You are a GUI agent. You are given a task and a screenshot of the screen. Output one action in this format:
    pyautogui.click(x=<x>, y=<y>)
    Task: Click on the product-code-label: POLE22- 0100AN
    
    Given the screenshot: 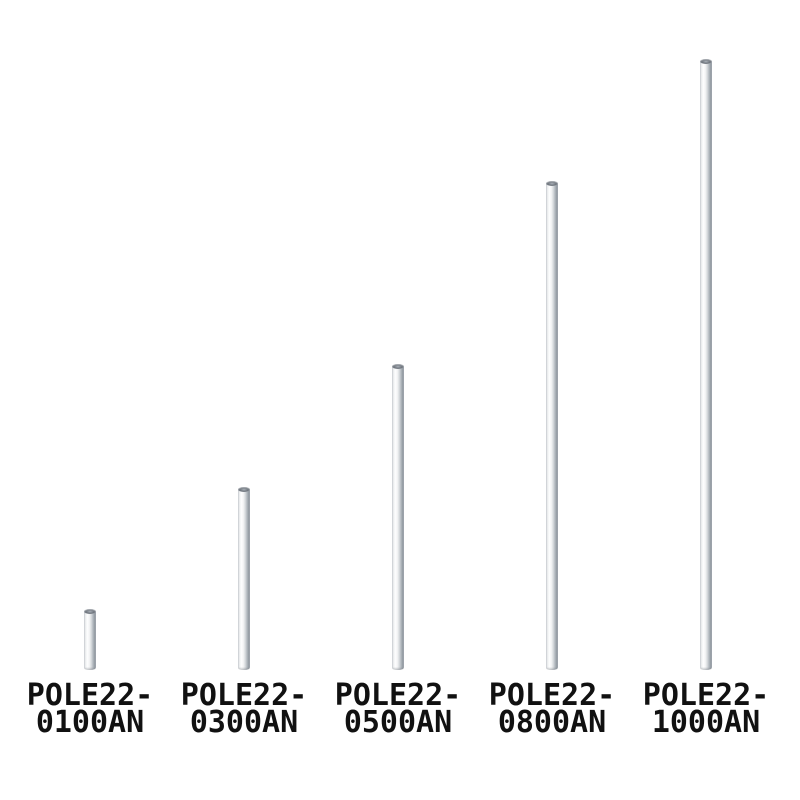 What is the action you would take?
    pyautogui.click(x=90, y=709)
    